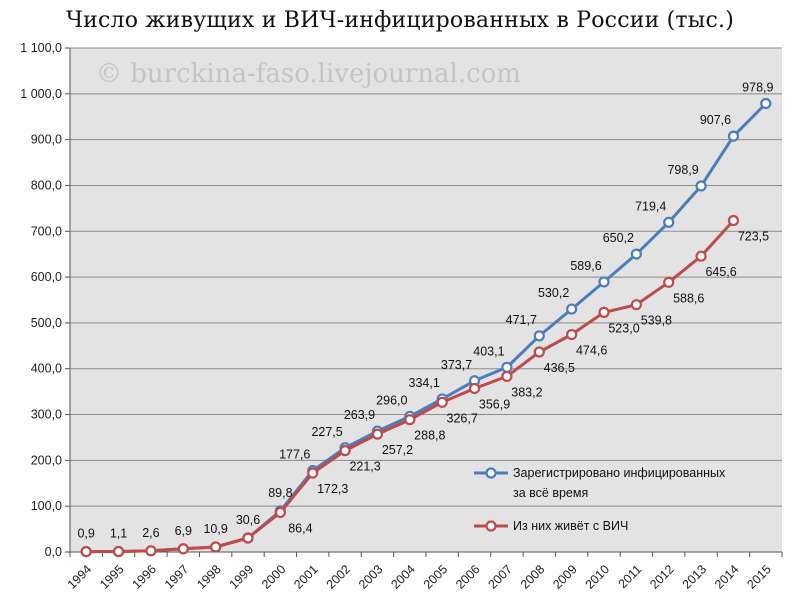  Describe the element at coordinates (364, 467) in the screenshot. I see `data-label: 221,3` at that location.